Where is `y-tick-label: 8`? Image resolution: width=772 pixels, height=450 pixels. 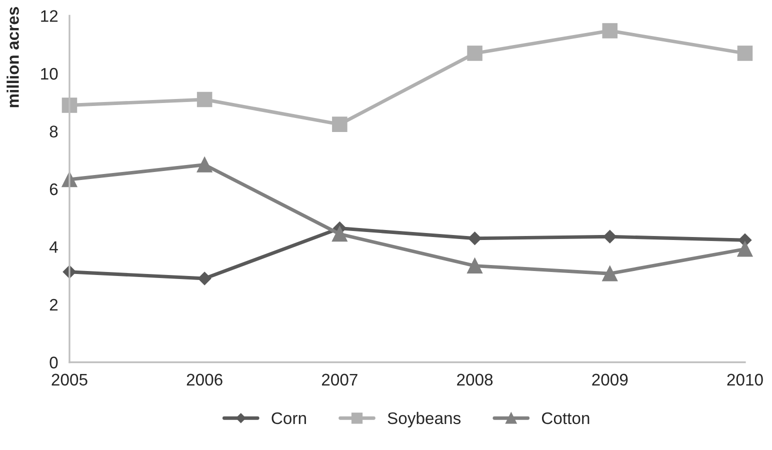
y-tick-label: 8 is located at coordinates (54, 132).